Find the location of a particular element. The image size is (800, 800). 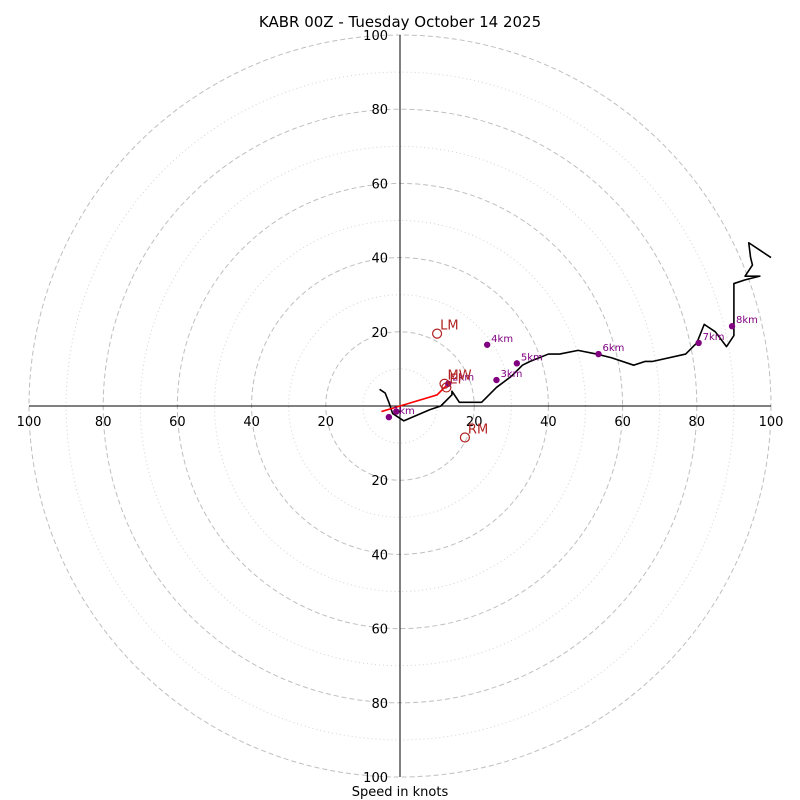

height-label: 8km is located at coordinates (747, 320).